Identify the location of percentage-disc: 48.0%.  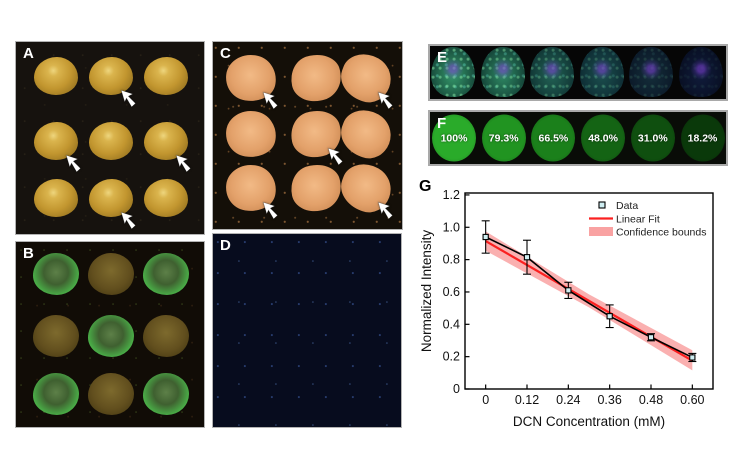
(603, 138).